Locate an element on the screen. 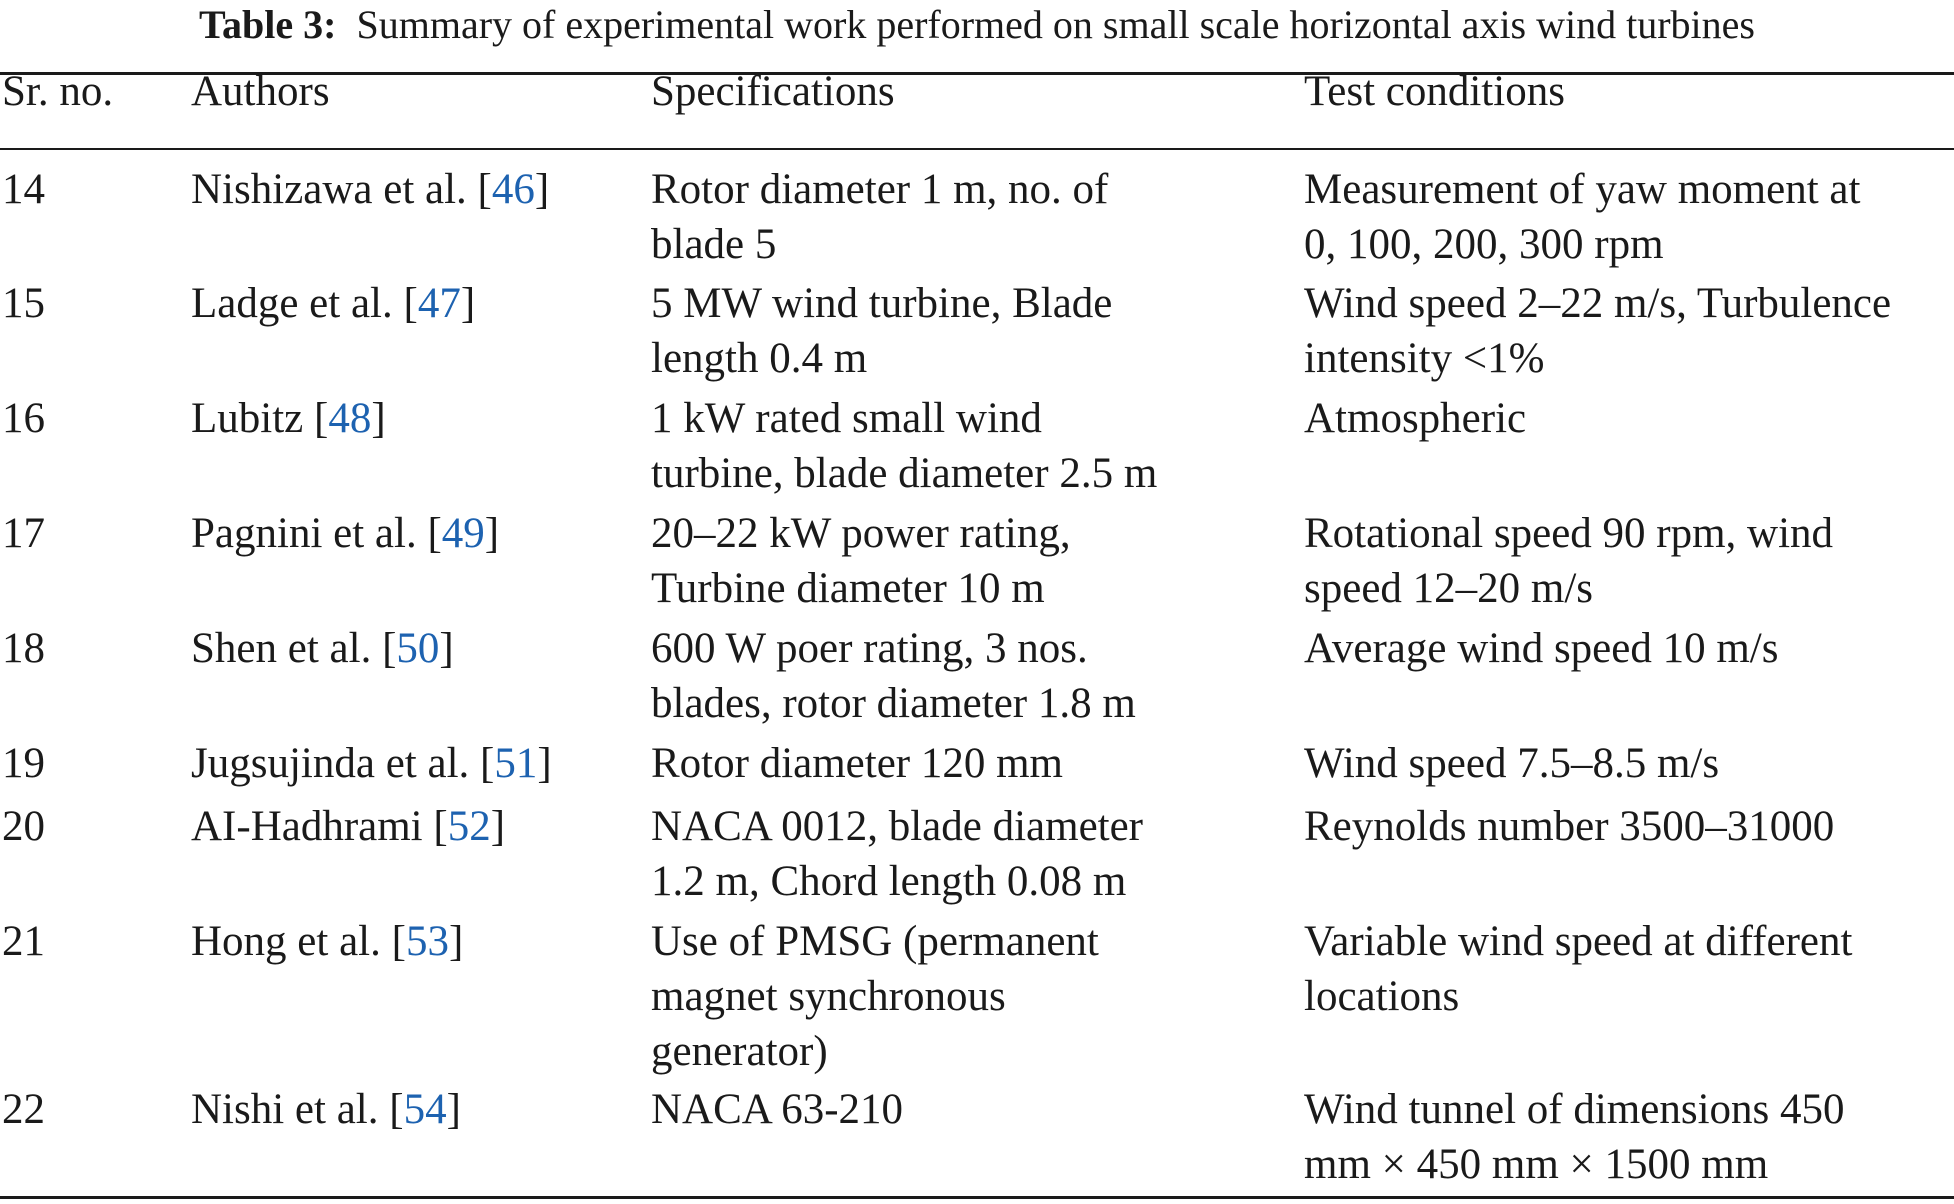 Image resolution: width=1954 pixels, height=1204 pixels. specification-cell: 5 MW wind turbine, Blade length 0.4 m is located at coordinates (882, 331).